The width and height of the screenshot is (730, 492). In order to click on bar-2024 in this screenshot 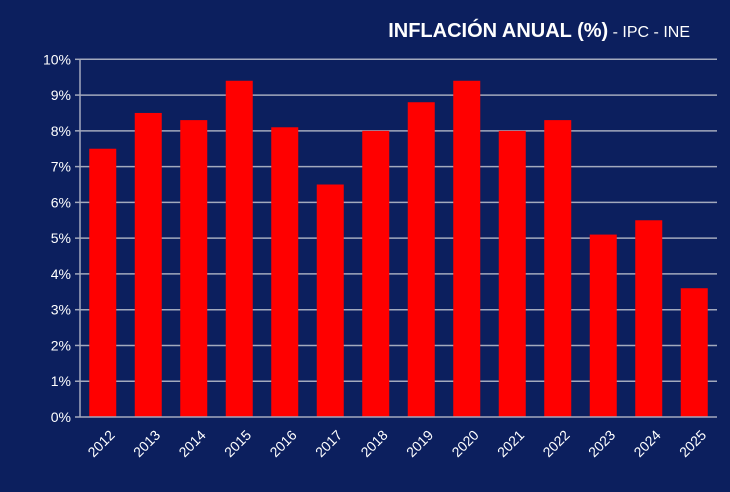, I will do `click(649, 318)`.